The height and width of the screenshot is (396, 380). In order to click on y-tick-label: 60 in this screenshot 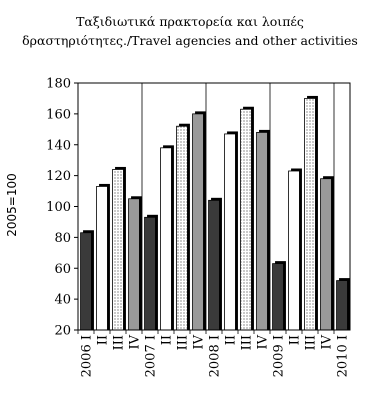, I will do `click(62, 269)`.